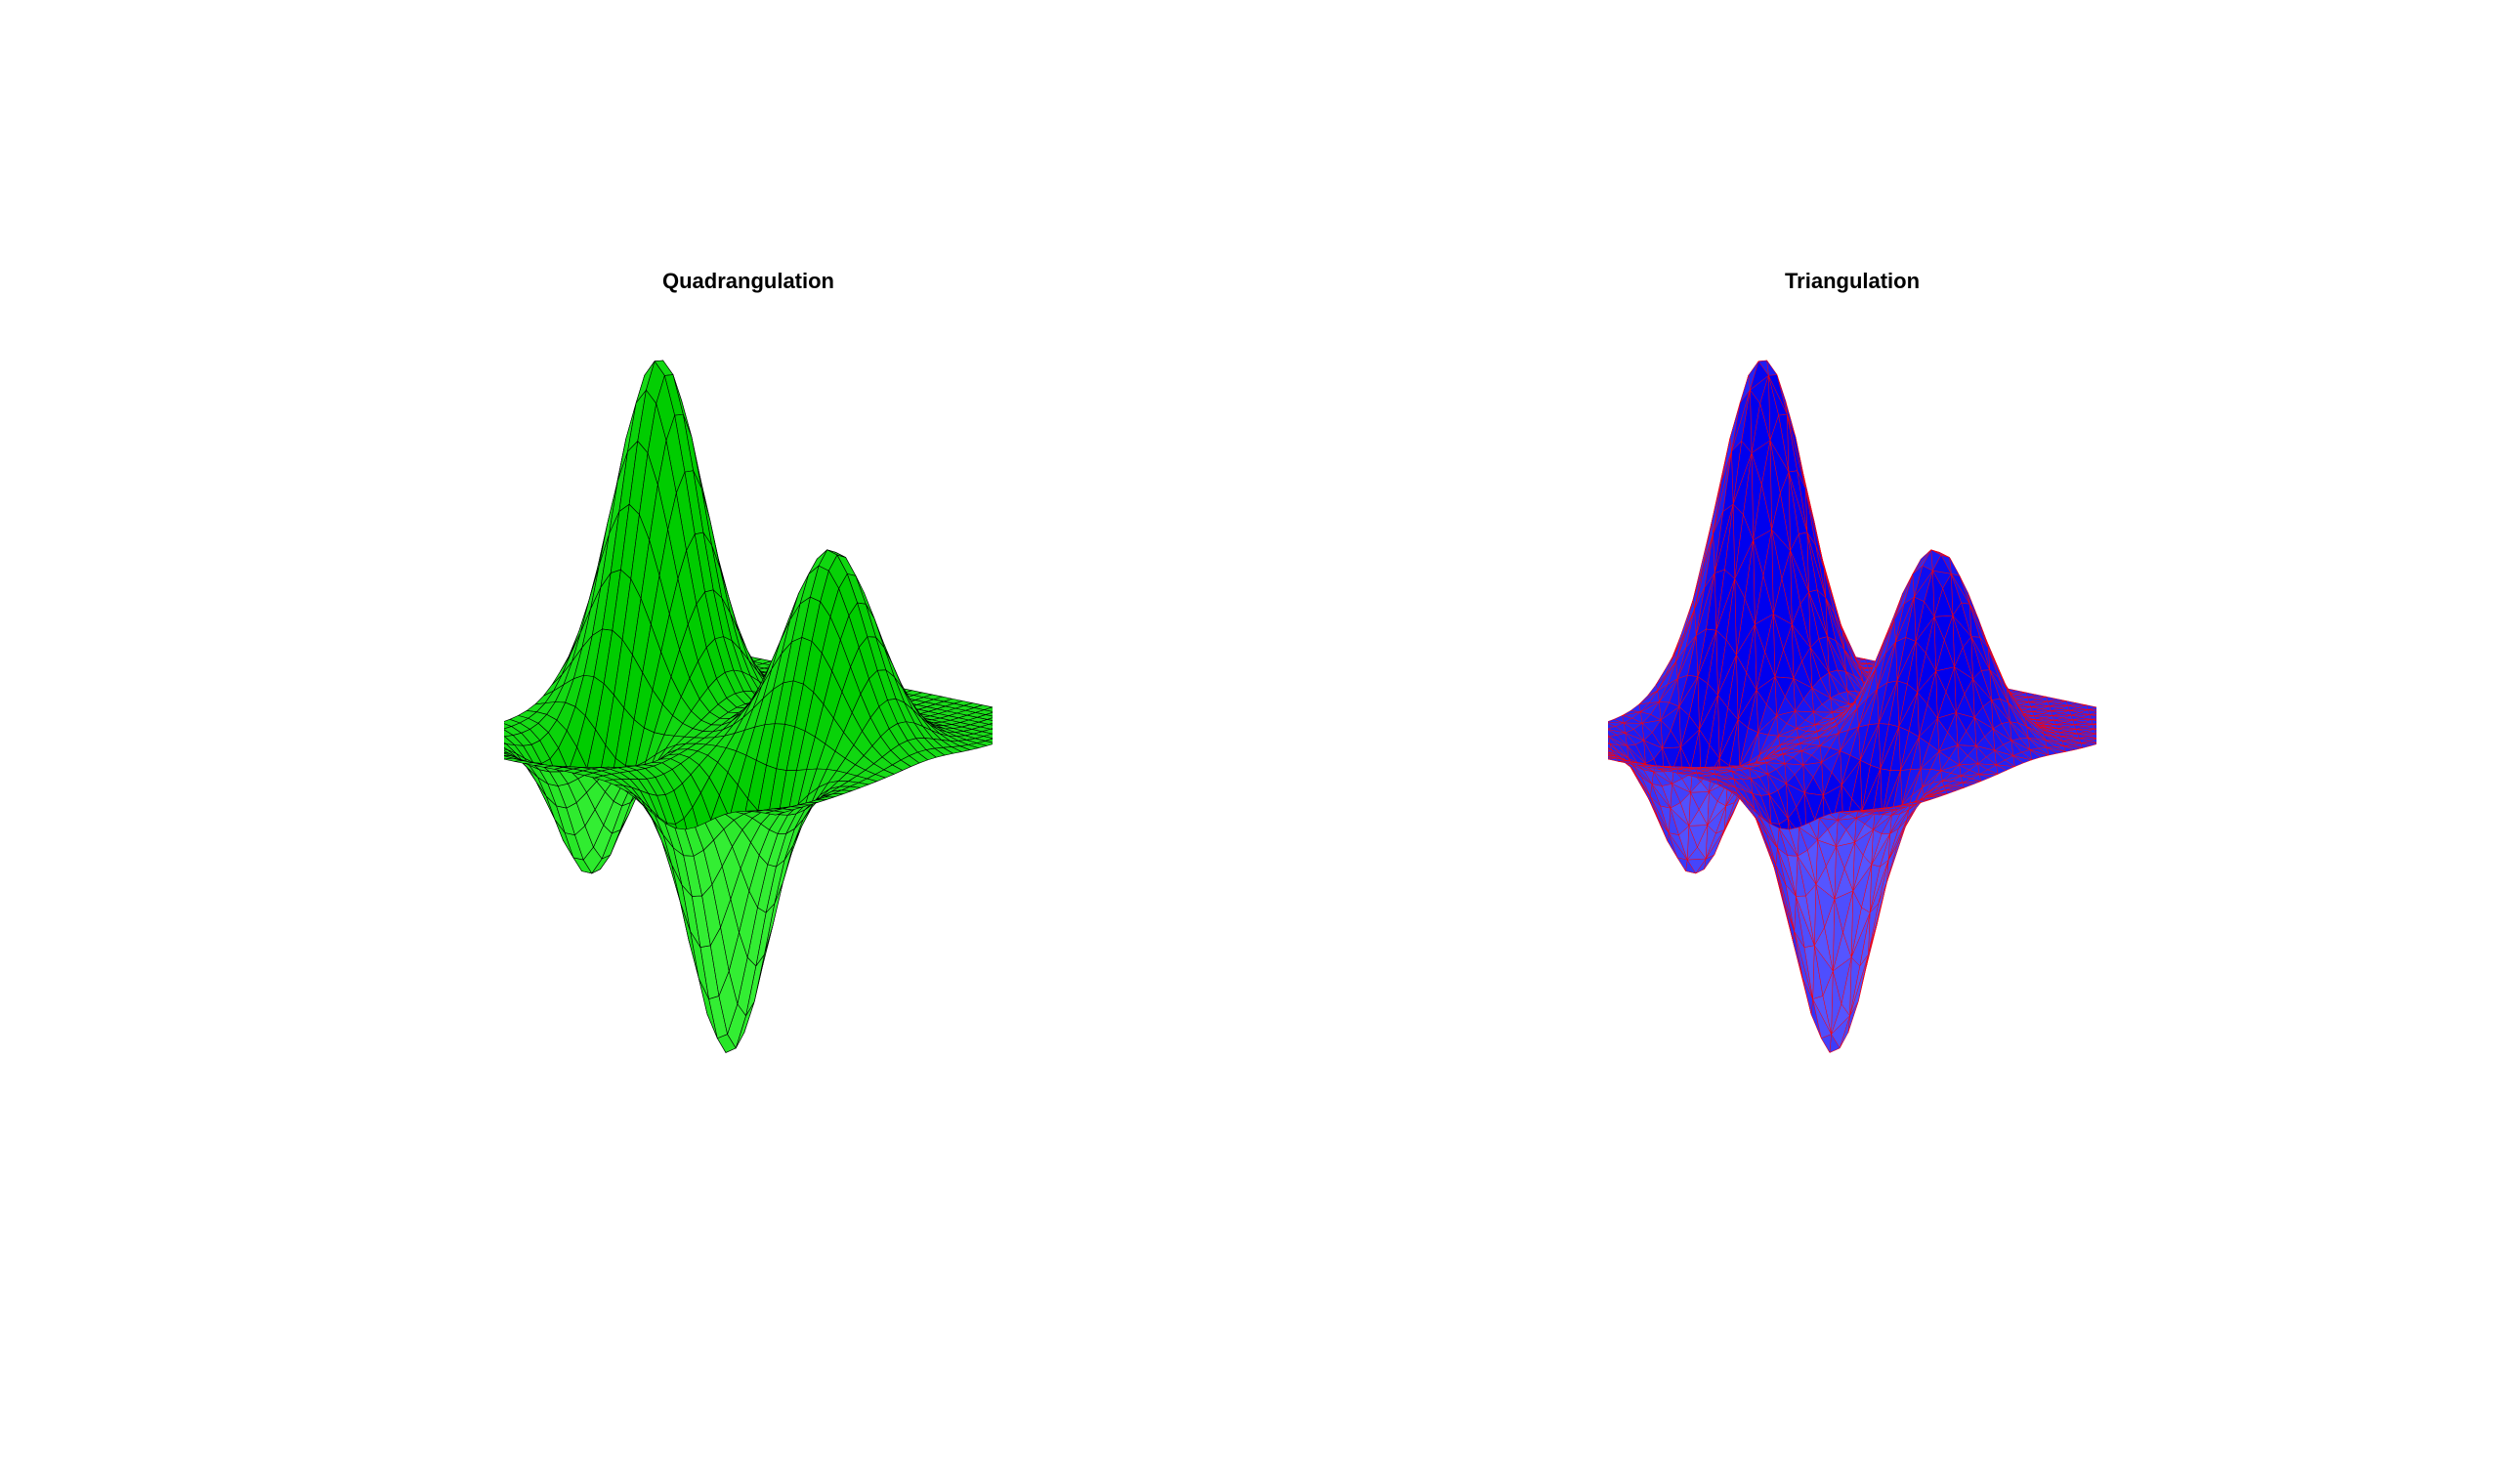  Describe the element at coordinates (1853, 281) in the screenshot. I see `panel-title: Triangulation` at that location.